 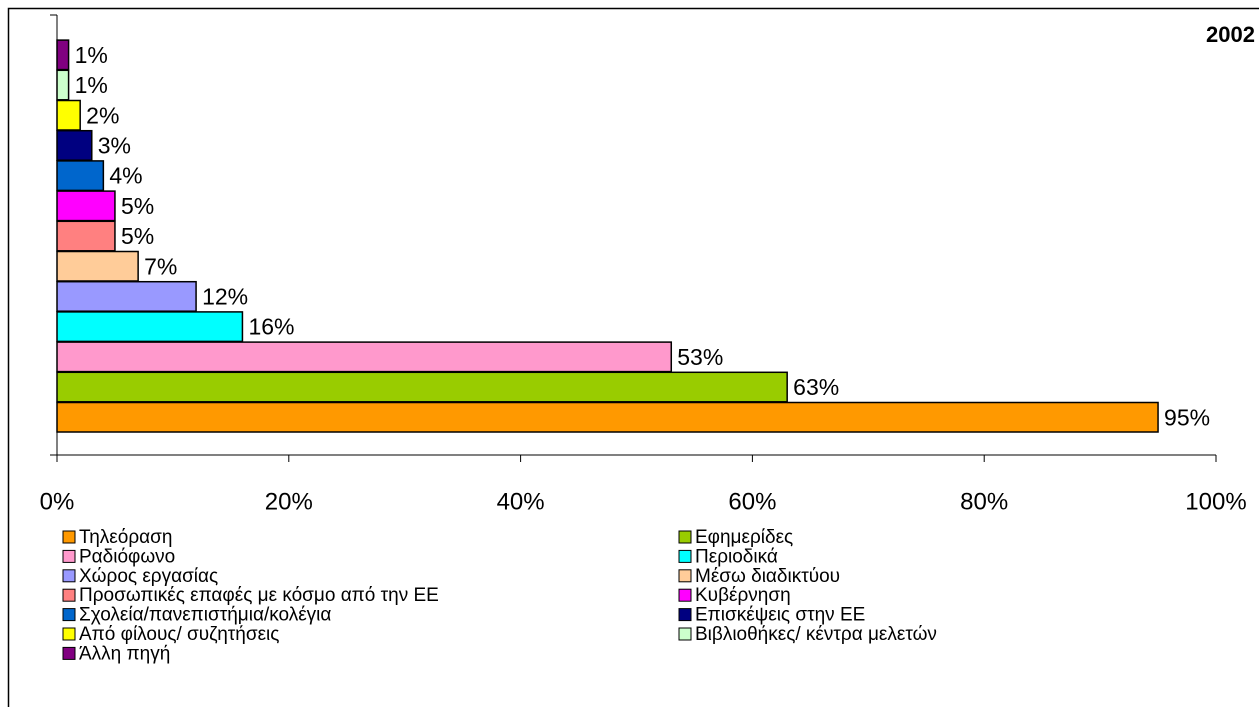 I want to click on value-label: 95%, so click(x=1187, y=417).